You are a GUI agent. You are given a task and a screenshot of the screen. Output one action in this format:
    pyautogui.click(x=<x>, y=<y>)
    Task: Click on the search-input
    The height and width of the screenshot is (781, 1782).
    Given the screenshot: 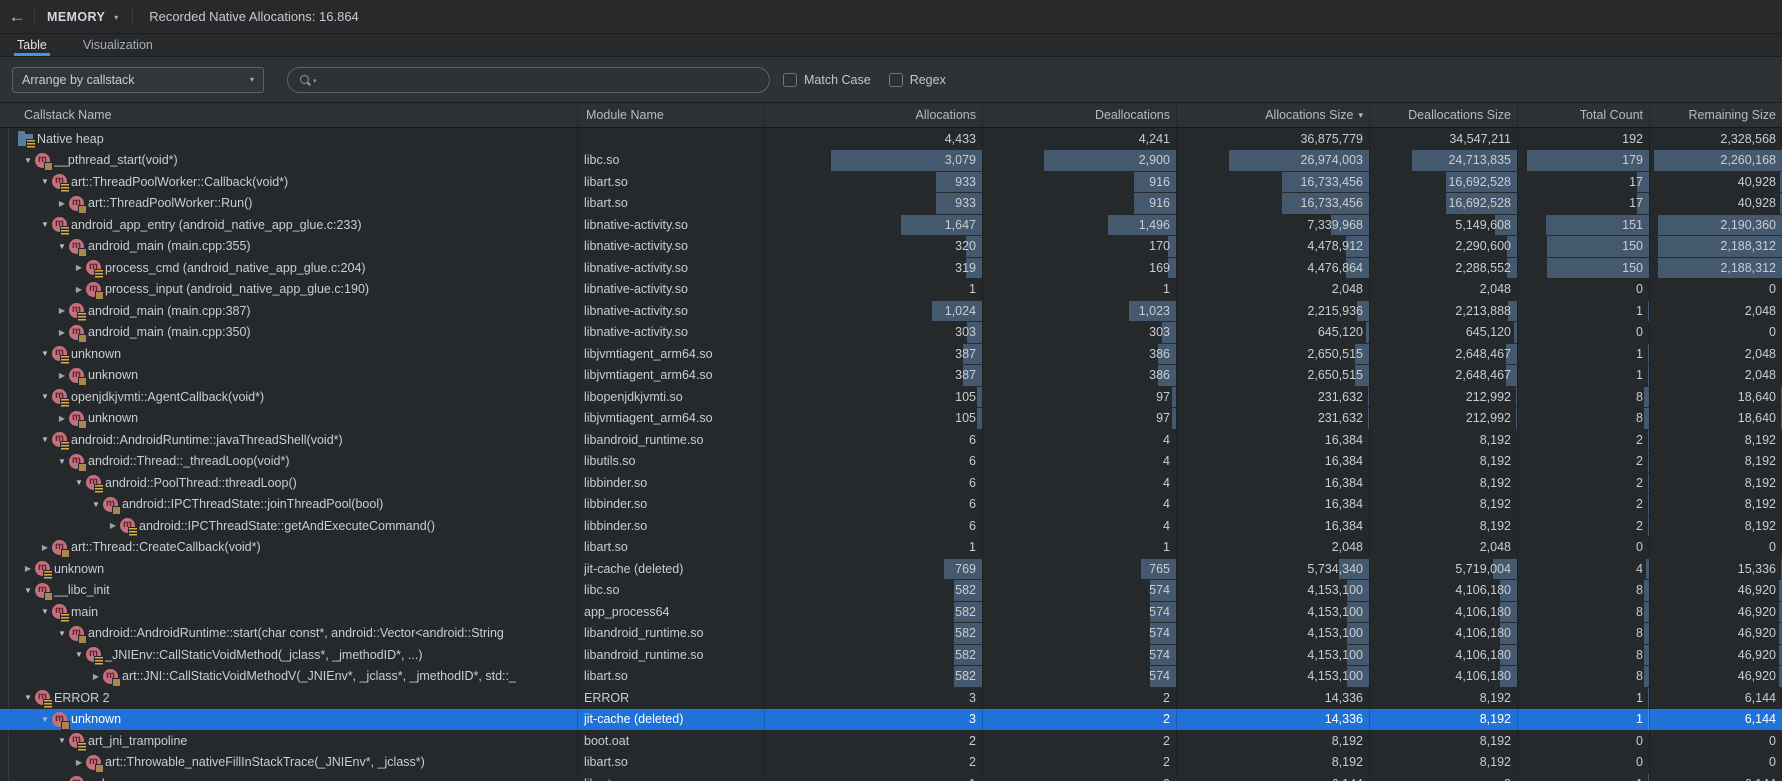 What is the action you would take?
    pyautogui.click(x=540, y=79)
    